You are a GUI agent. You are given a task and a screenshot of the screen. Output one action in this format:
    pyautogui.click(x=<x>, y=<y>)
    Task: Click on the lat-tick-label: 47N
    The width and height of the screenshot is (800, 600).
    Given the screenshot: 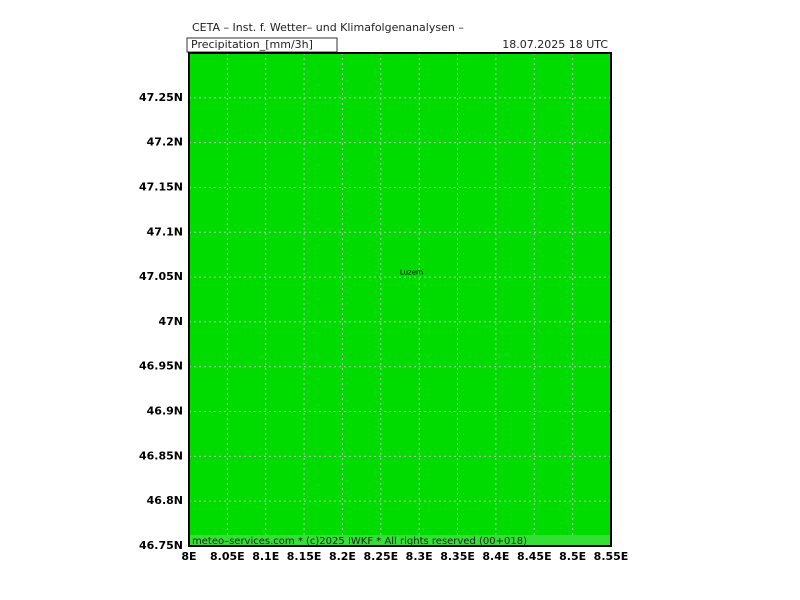 What is the action you would take?
    pyautogui.click(x=170, y=321)
    